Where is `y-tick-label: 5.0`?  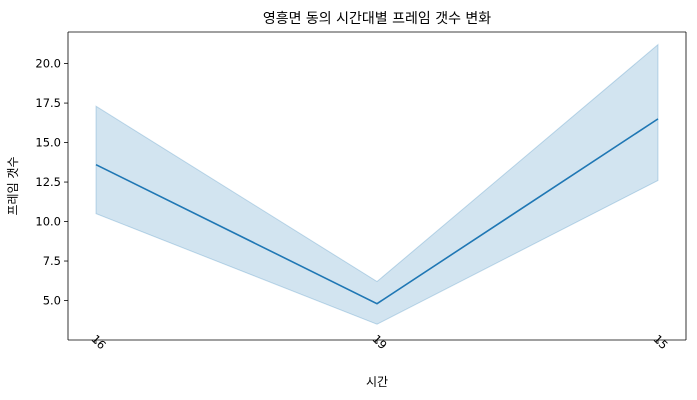 y-tick-label: 5.0 is located at coordinates (52, 301).